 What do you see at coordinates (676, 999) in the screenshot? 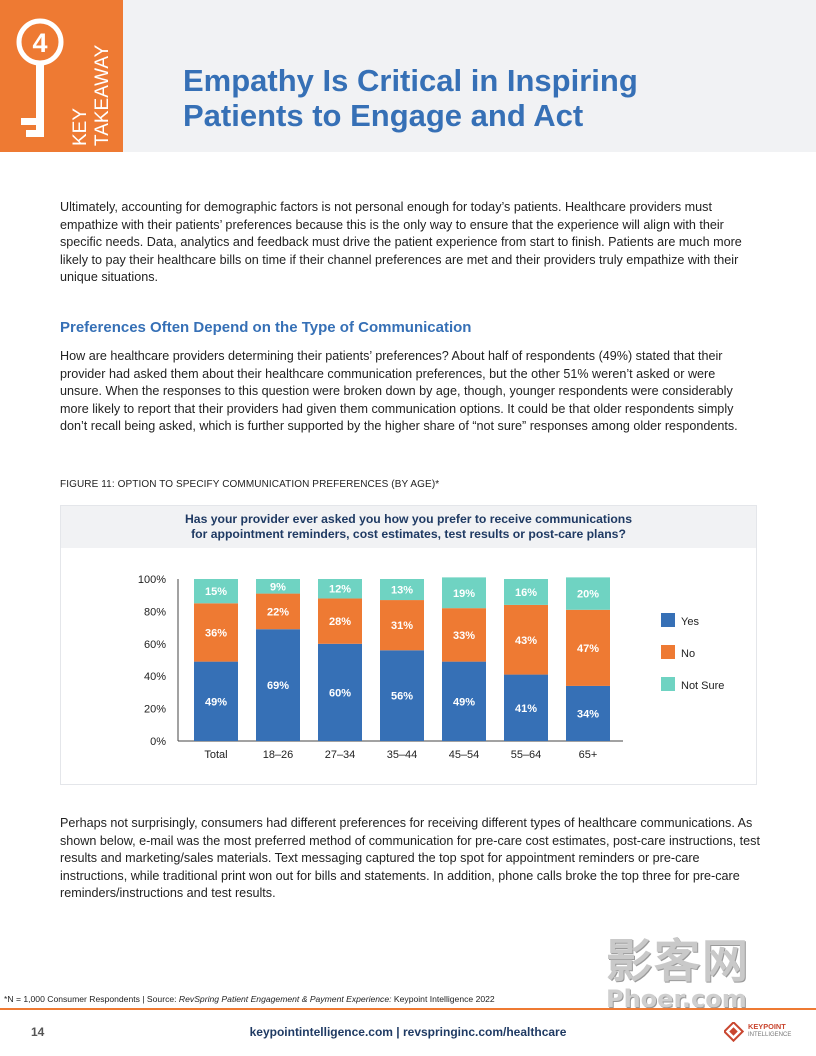
I see `watermark-latin: Phoer.com` at bounding box center [676, 999].